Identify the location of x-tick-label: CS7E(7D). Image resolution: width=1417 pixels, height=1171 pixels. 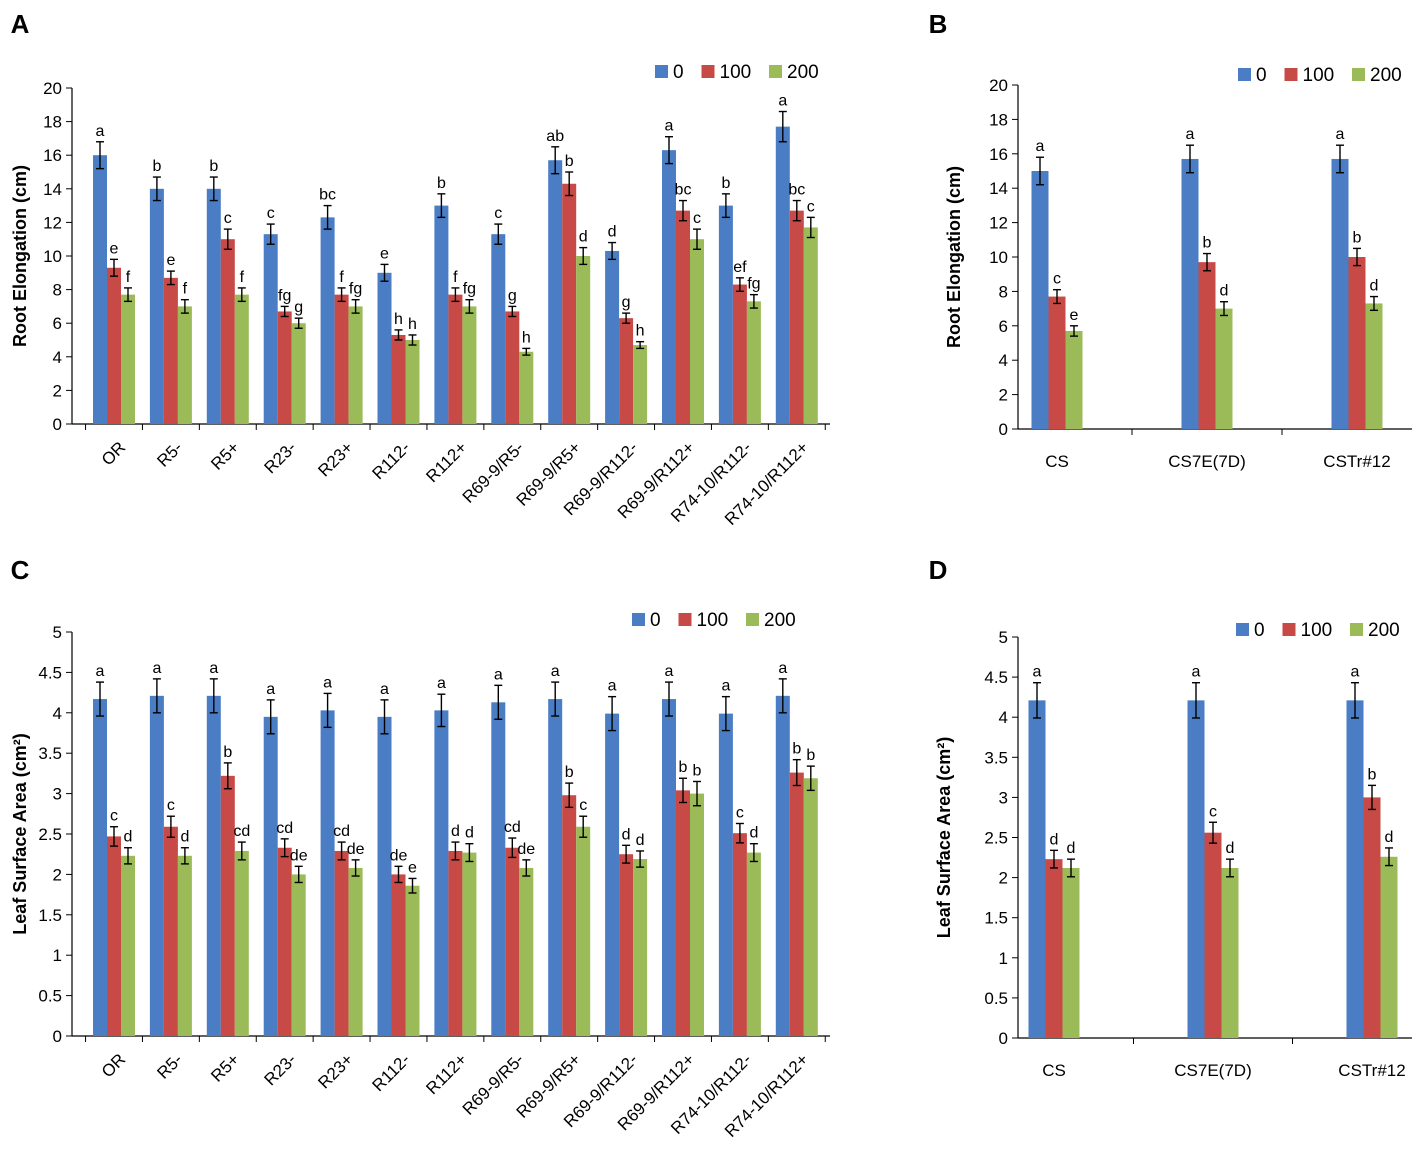
(1206, 461).